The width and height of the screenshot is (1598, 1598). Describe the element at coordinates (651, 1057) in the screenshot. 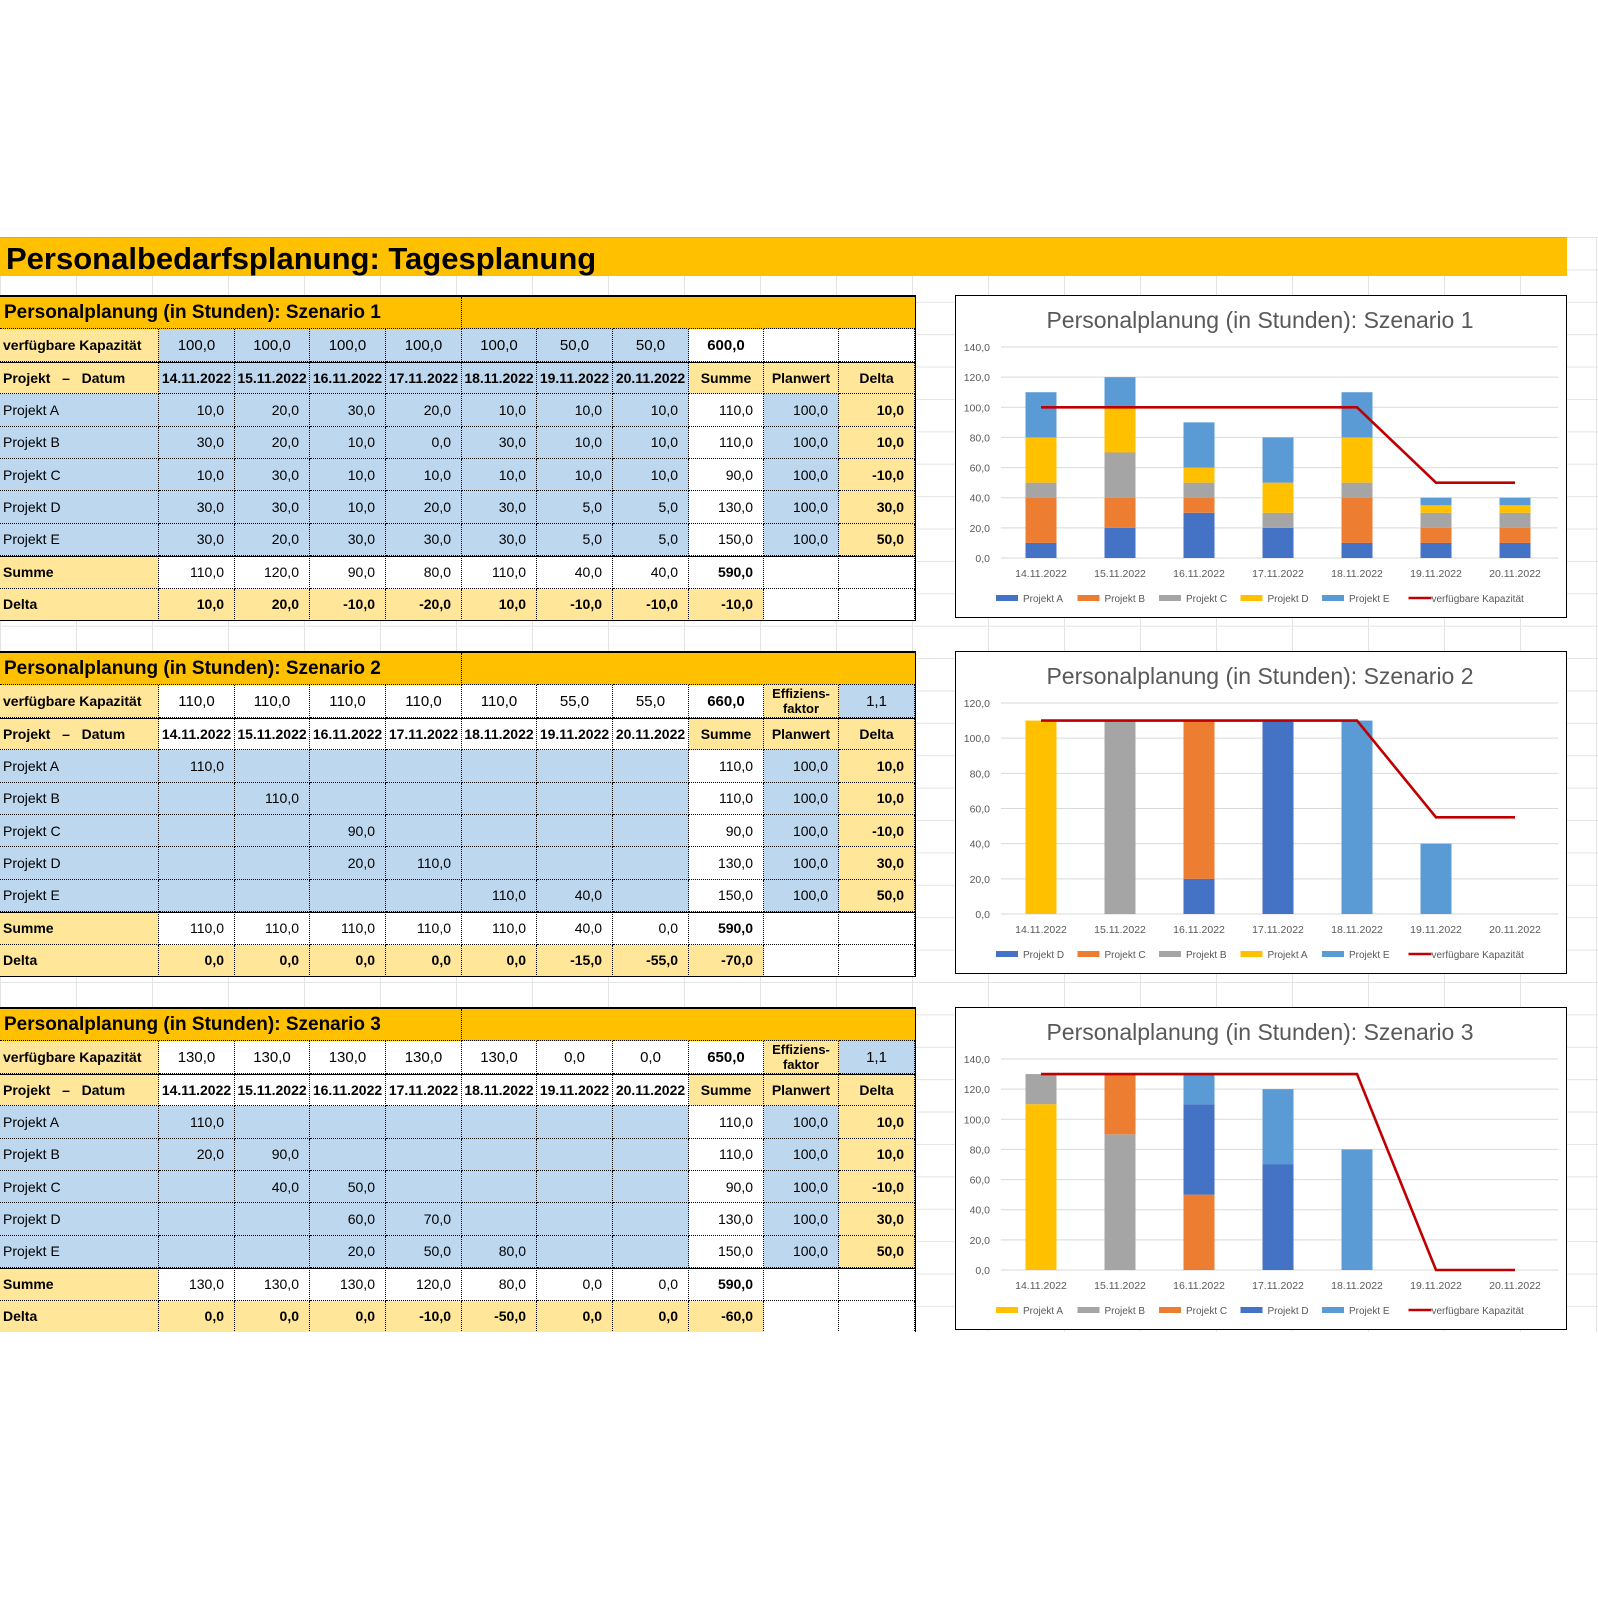

I see `capacity-cell: 0,0` at that location.